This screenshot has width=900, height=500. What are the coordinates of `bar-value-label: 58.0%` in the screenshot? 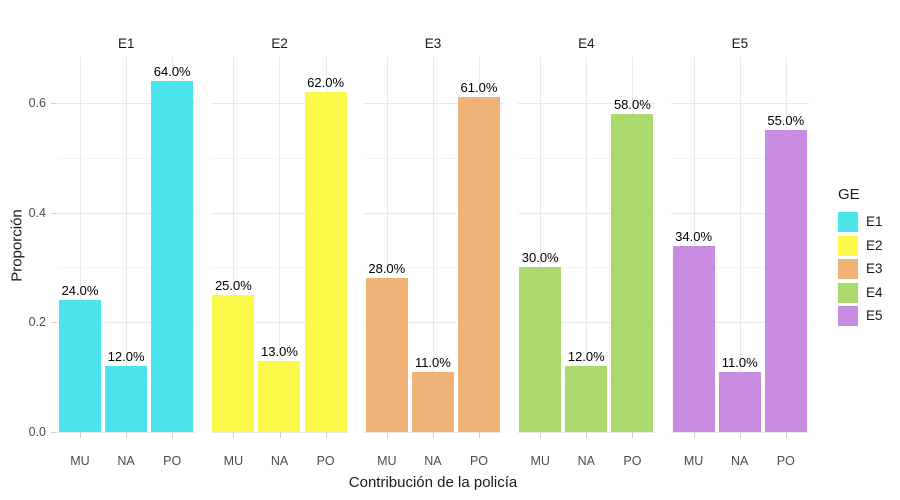 It's located at (632, 104).